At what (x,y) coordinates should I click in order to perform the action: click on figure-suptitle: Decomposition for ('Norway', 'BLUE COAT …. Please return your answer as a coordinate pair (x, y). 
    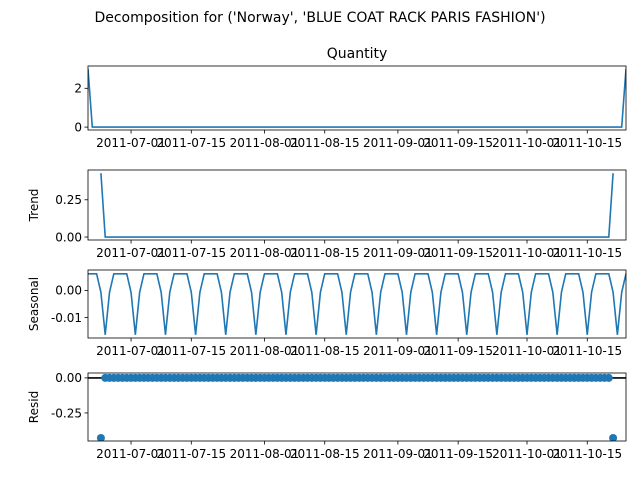
    Looking at the image, I should click on (319, 18).